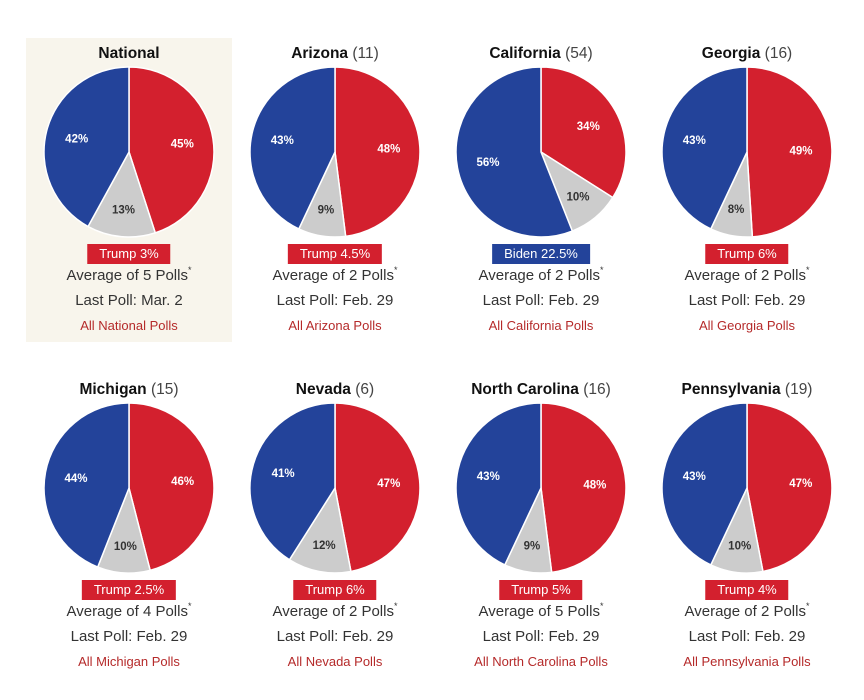 The width and height of the screenshot is (864, 700). I want to click on all-polls-link-nevada: All Nevada Polls, so click(335, 661).